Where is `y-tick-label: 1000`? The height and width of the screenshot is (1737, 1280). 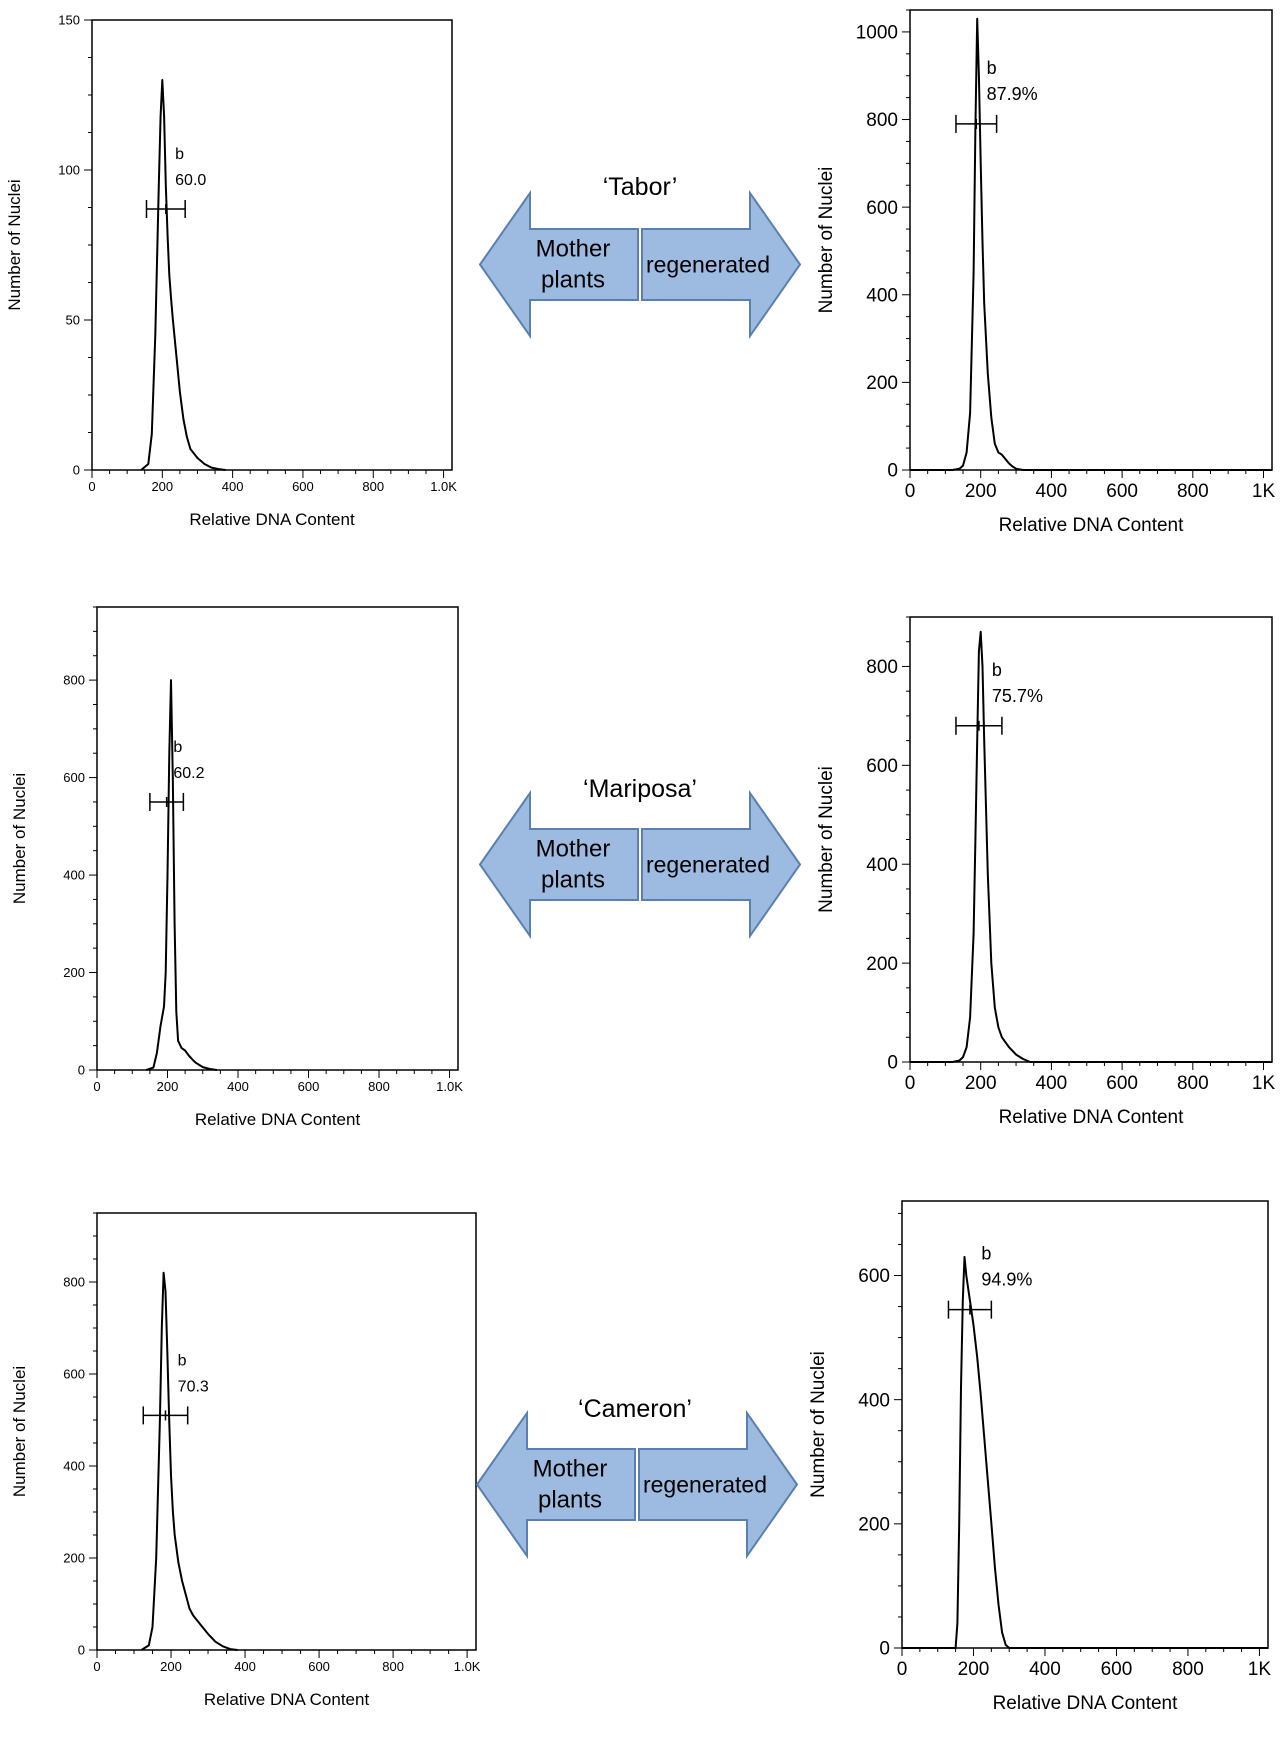
y-tick-label: 1000 is located at coordinates (877, 33).